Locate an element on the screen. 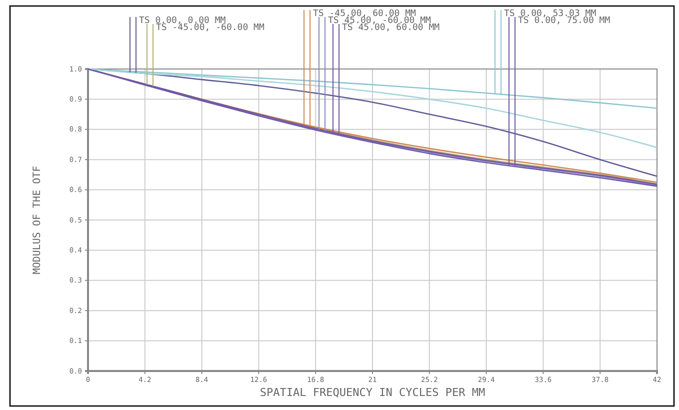  y-axis-title: MODULUS OF THE OTF is located at coordinates (37, 220).